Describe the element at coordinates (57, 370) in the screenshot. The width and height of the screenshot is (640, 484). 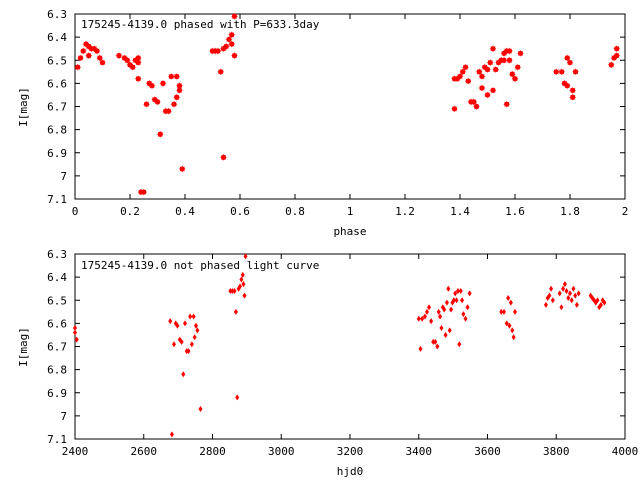
I see `y-tick-label: 6.8` at that location.